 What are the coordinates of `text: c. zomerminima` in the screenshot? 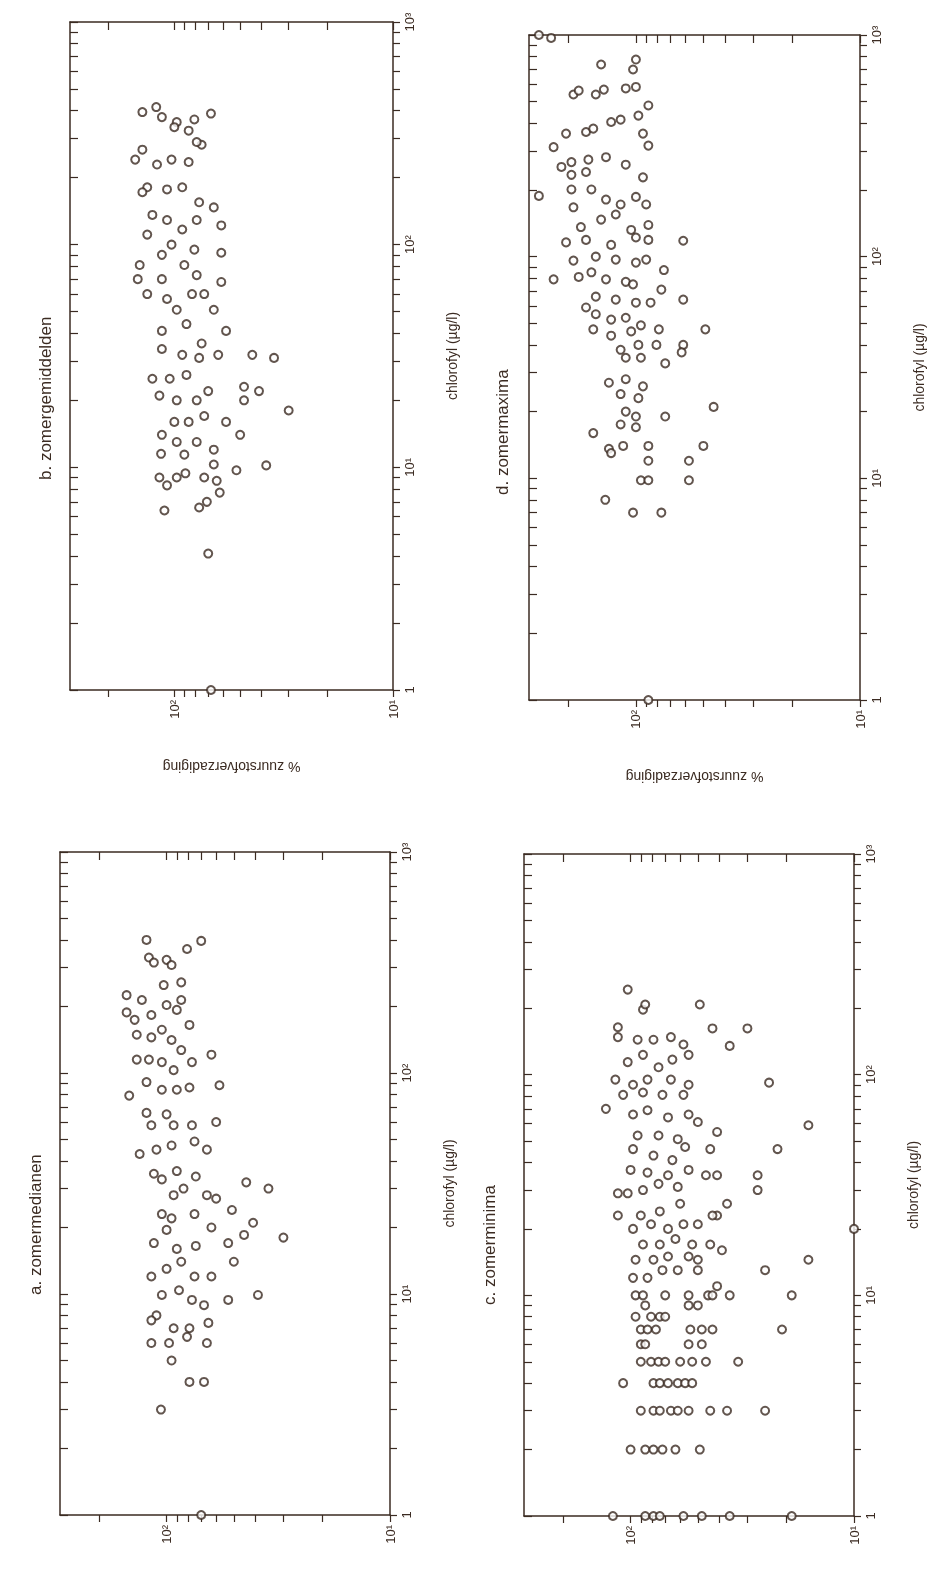 It's located at (489, 1244).